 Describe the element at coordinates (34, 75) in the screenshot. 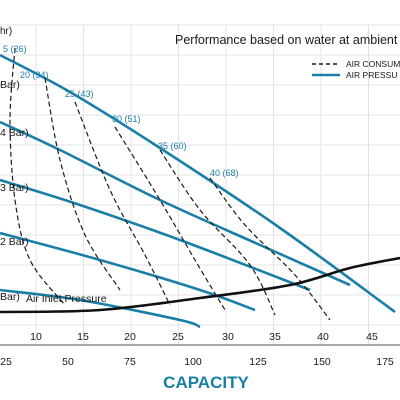

I see `consumption-label-2: 20 (34)` at that location.